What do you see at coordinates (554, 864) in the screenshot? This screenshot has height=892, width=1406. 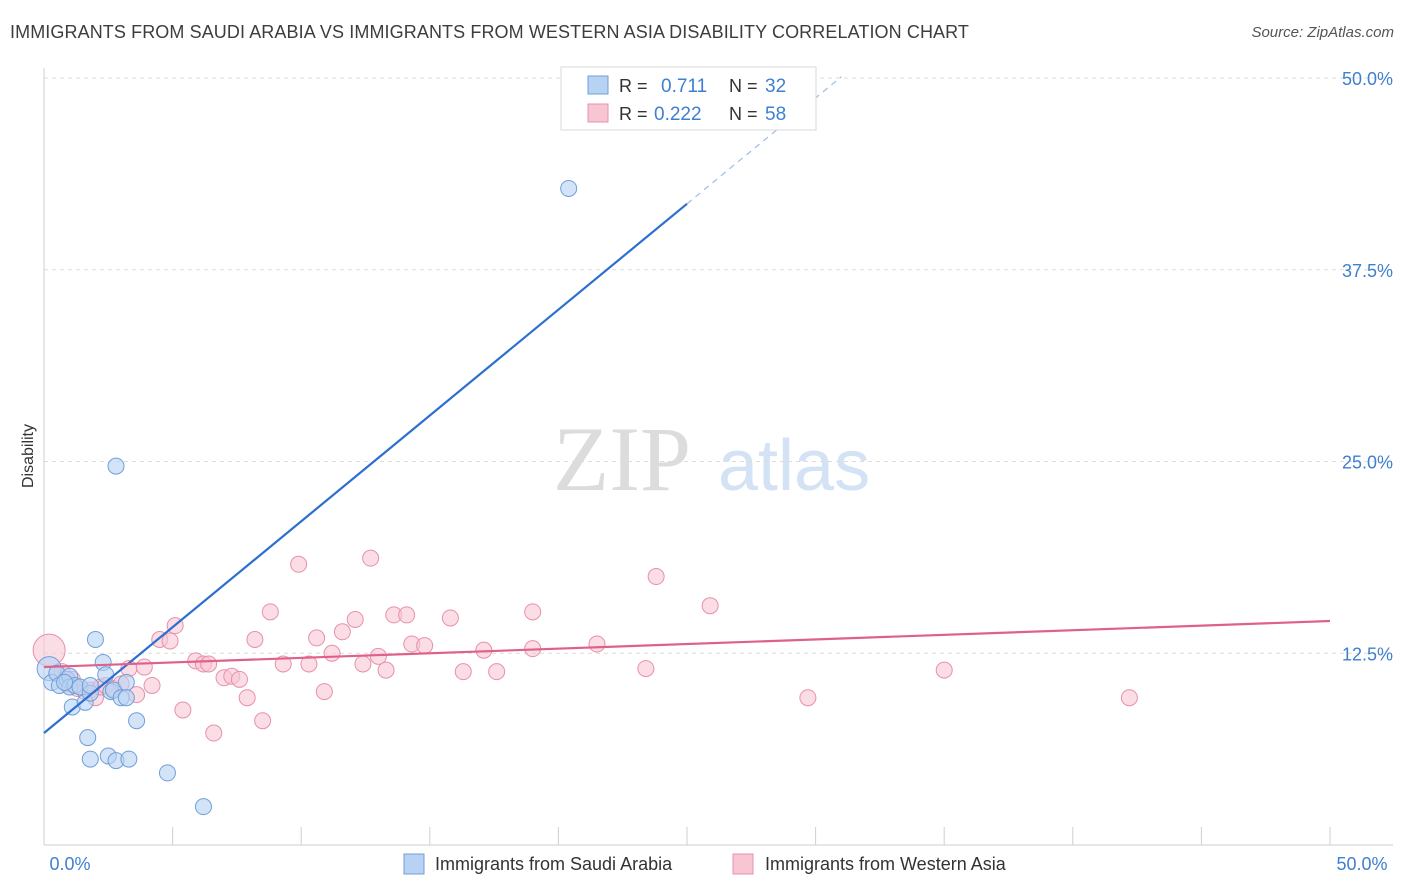 I see `legend-label-saudi-arabia: Immigrants from Saudi Arabia` at bounding box center [554, 864].